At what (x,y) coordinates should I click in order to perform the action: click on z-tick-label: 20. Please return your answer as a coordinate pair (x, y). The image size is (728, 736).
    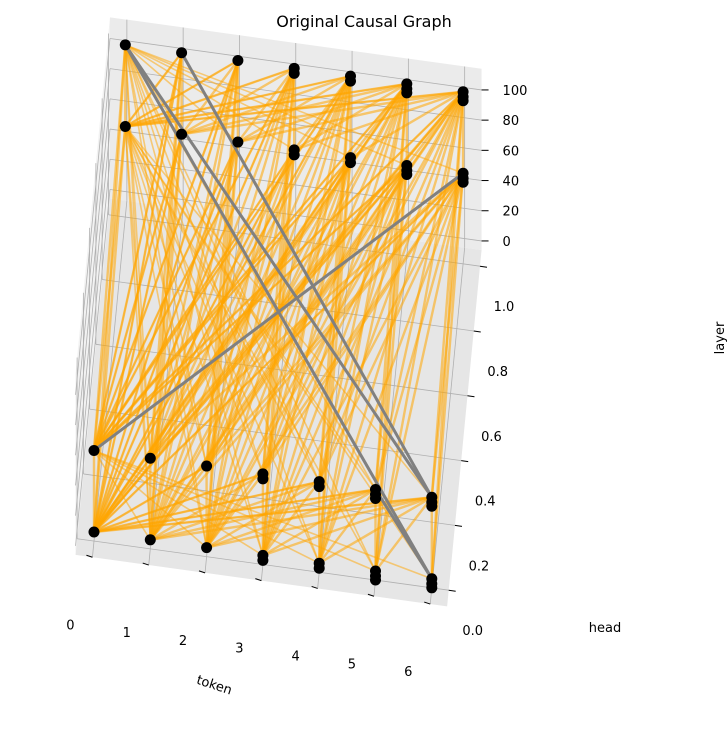
    Looking at the image, I should click on (511, 212).